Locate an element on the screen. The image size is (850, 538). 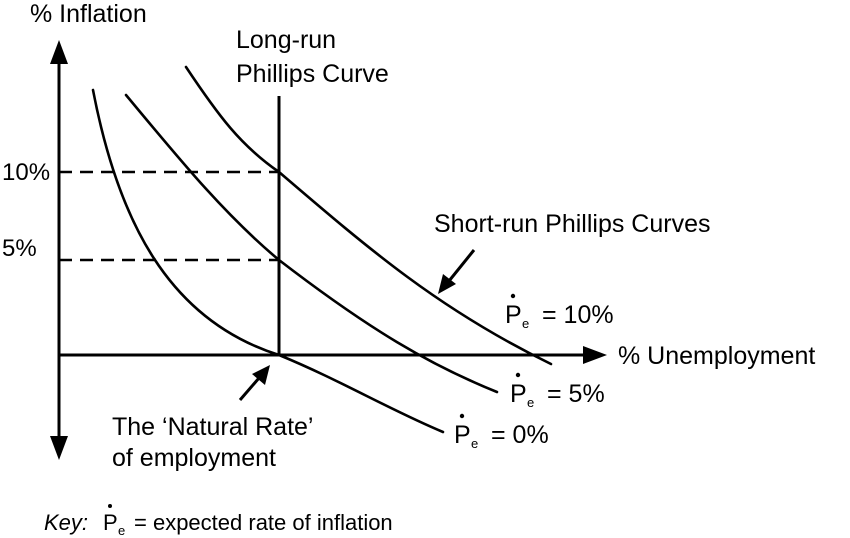
x-axis-label: % Unemployment is located at coordinates (716, 356).